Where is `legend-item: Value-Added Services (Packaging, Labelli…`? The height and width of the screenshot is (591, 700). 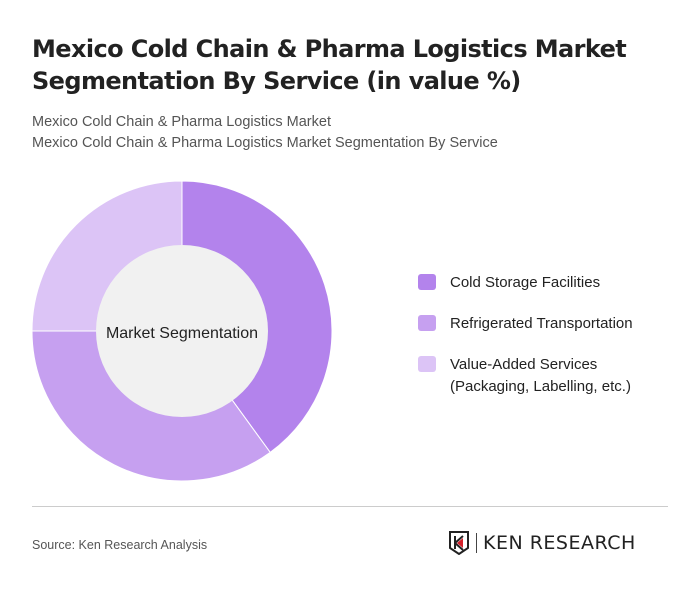 legend-item: Value-Added Services (Packaging, Labelli… is located at coordinates (544, 376).